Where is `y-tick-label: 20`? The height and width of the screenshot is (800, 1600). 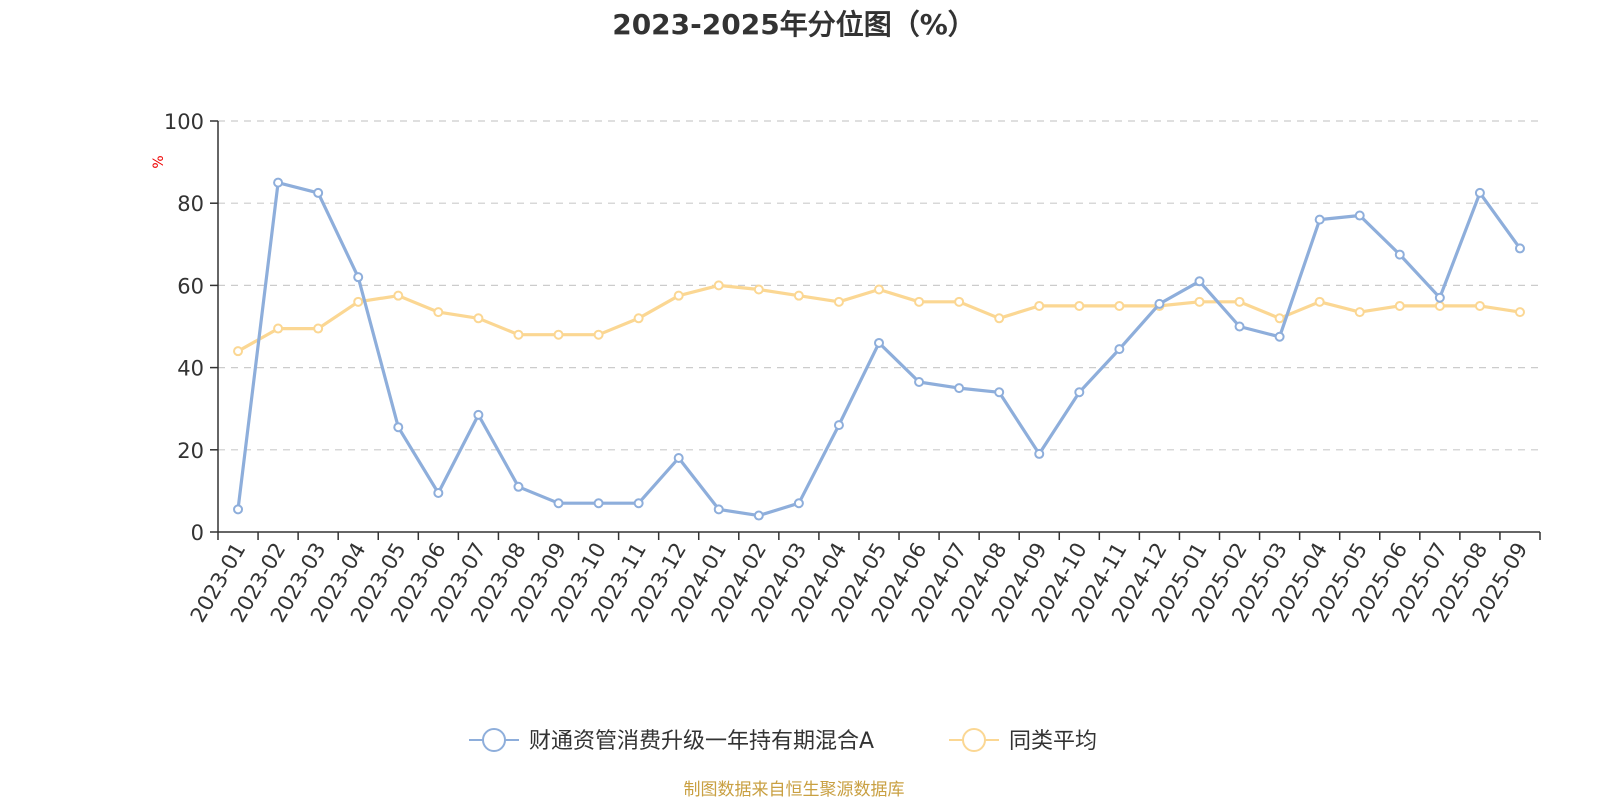
y-tick-label: 20 is located at coordinates (190, 451).